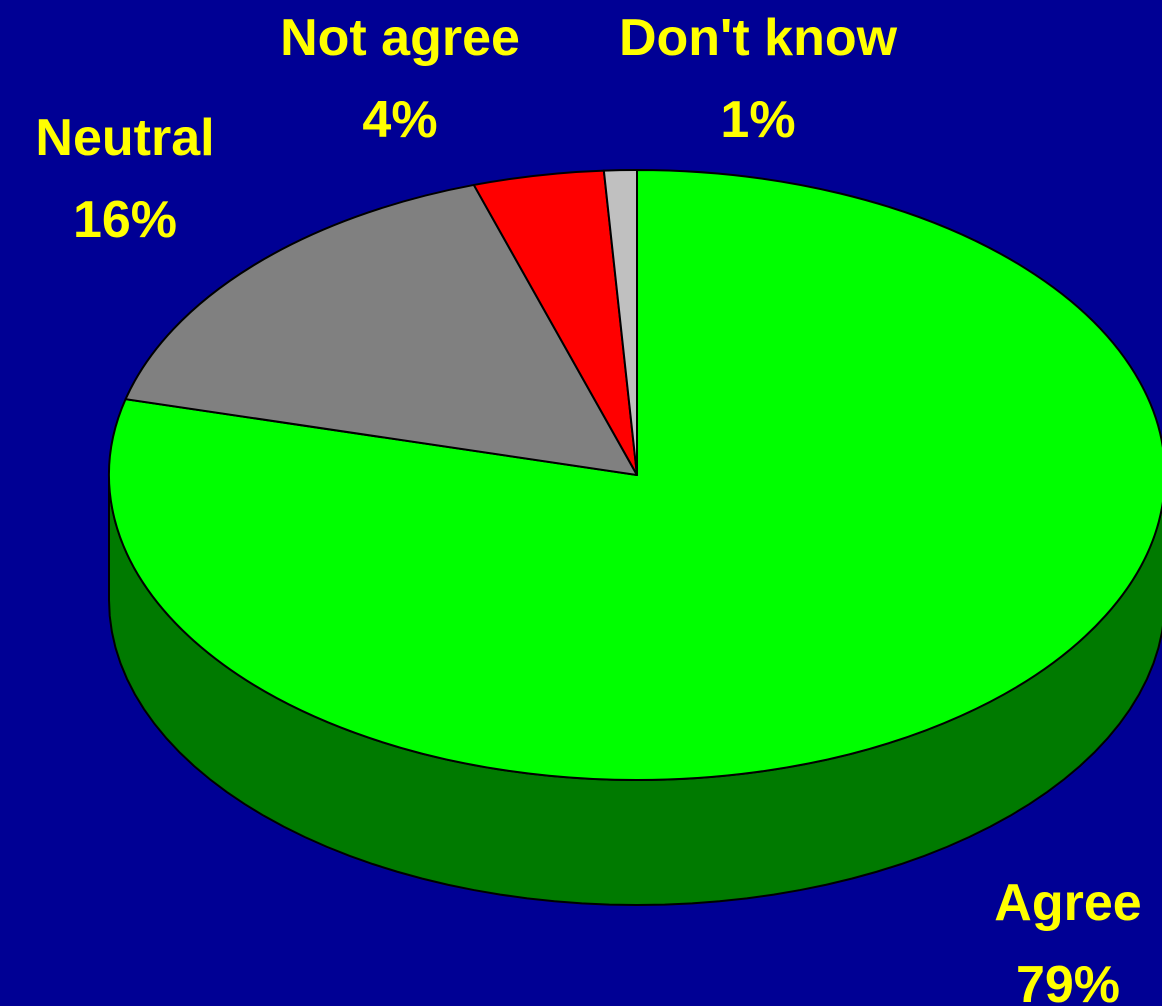 The width and height of the screenshot is (1162, 1006). Describe the element at coordinates (1068, 981) in the screenshot. I see `pie-value-agree: 79%` at that location.